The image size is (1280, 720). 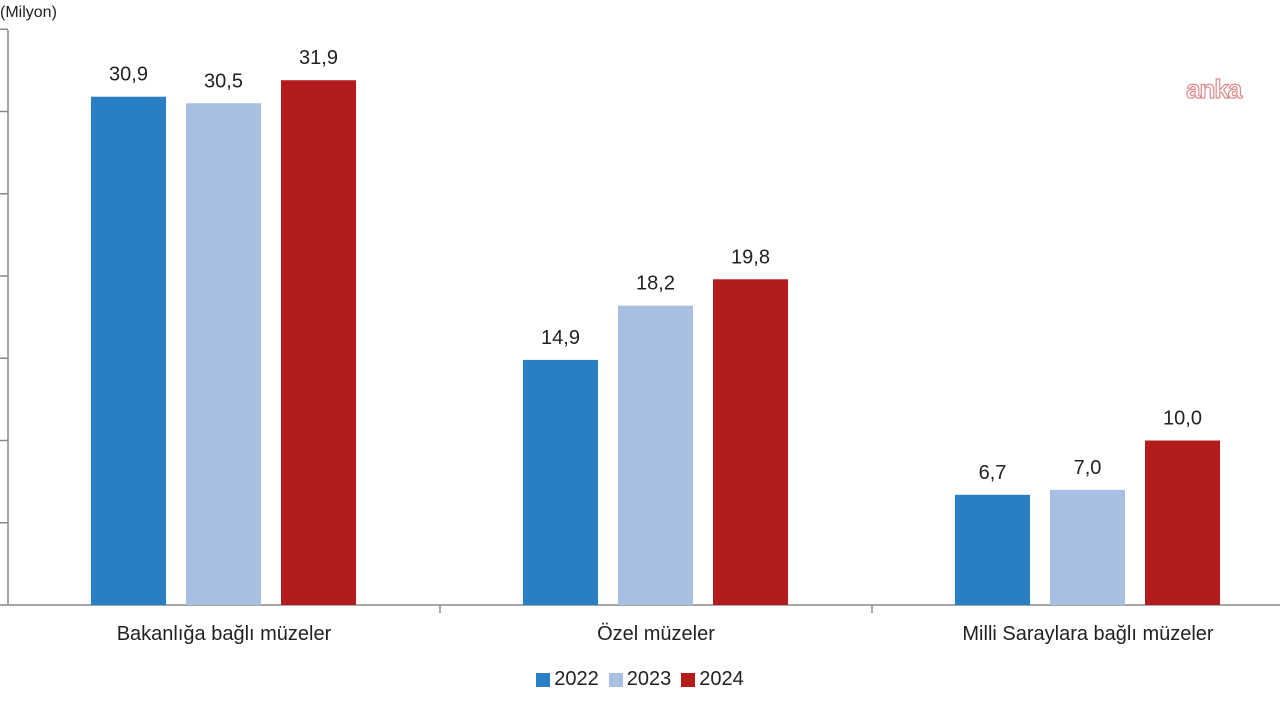 What do you see at coordinates (1213, 88) in the screenshot?
I see `anka-watermark-logo: anka` at bounding box center [1213, 88].